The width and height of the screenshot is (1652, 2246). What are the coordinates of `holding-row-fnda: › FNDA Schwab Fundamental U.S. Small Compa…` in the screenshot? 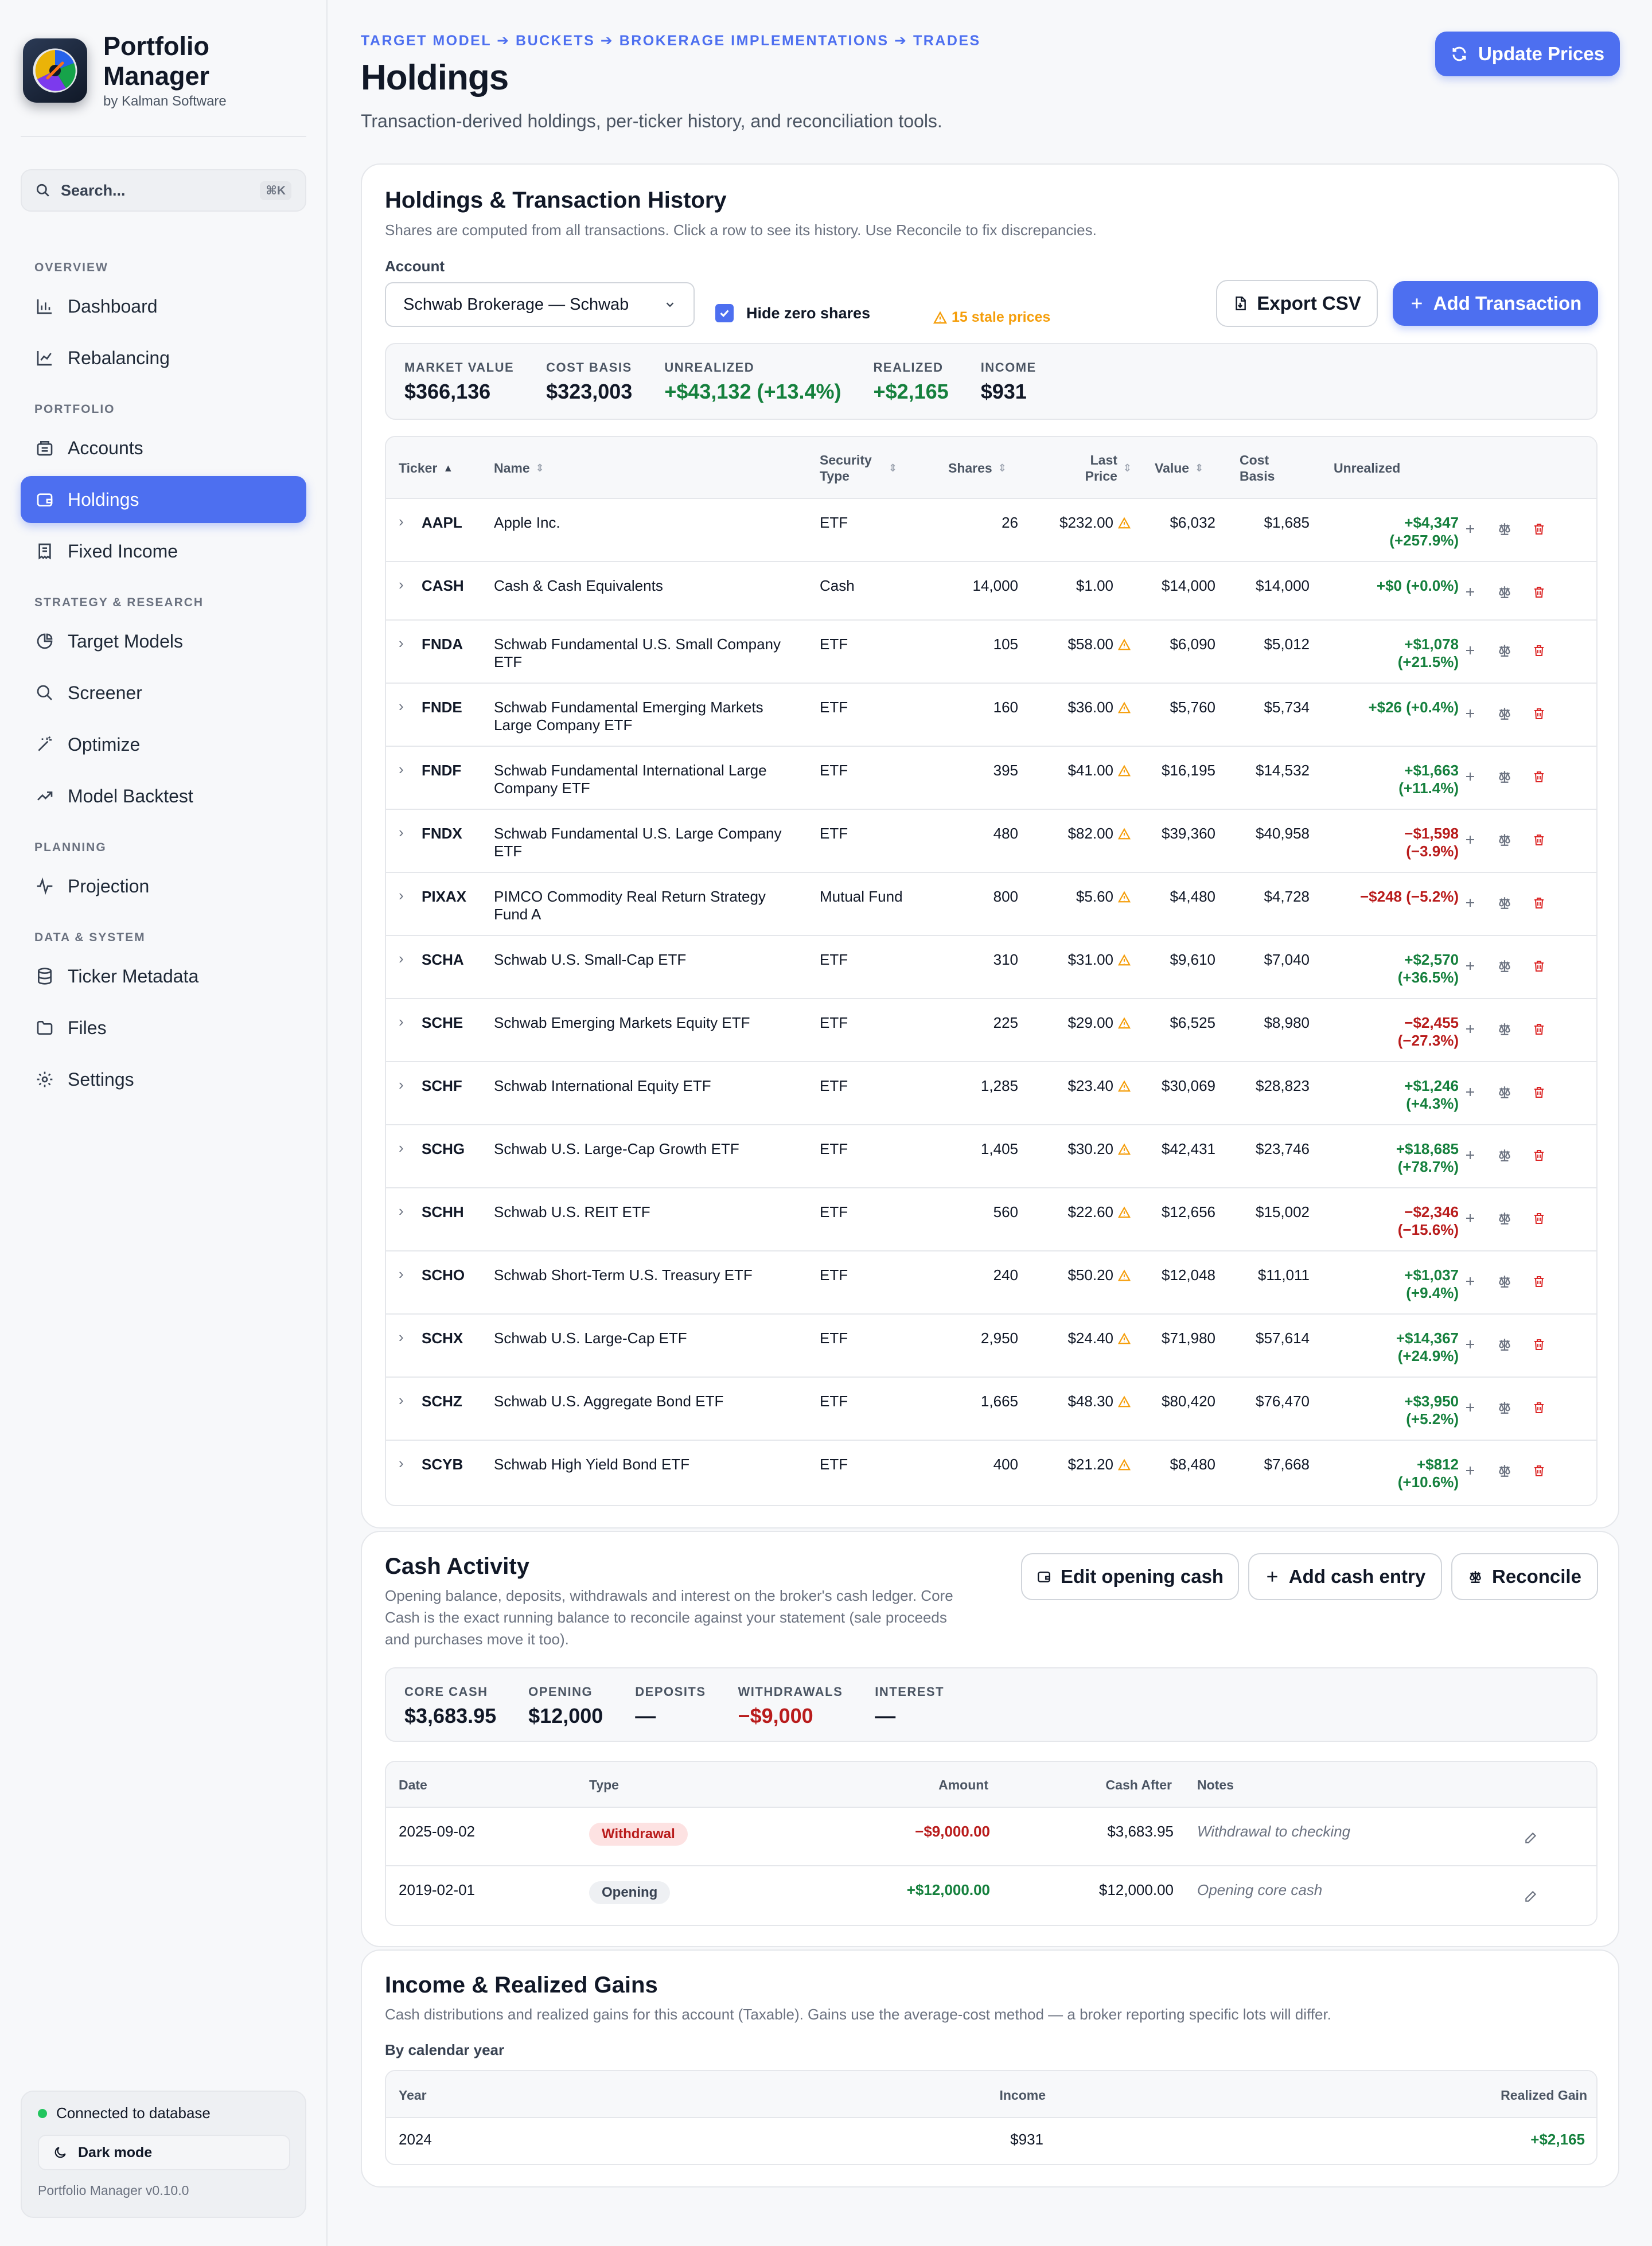 It's located at (991, 653).